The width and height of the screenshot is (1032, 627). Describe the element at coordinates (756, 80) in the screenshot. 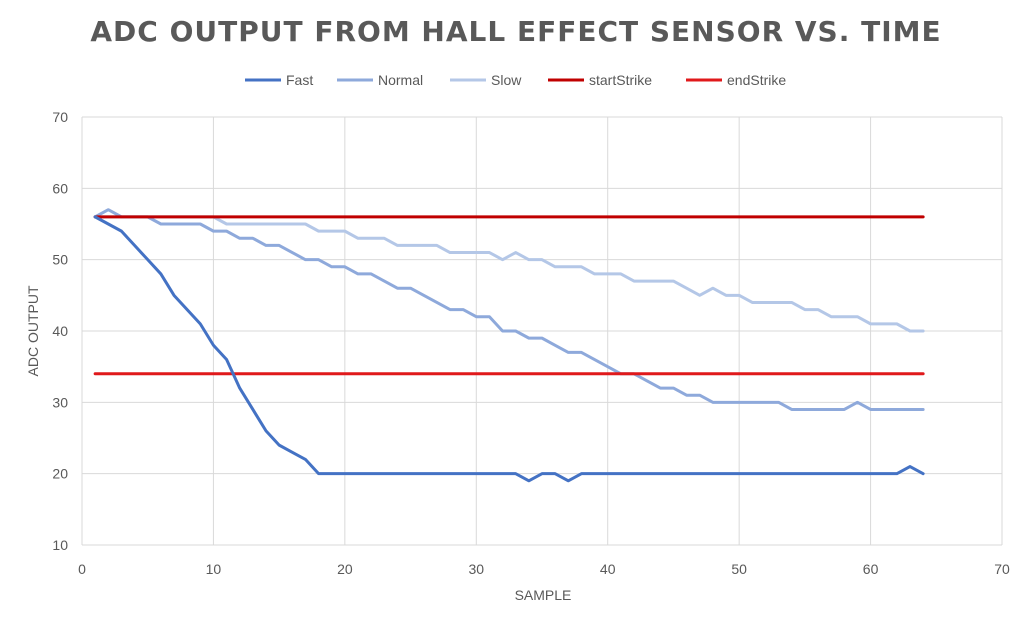

I see `legend-label-endstrike: endStrike` at that location.